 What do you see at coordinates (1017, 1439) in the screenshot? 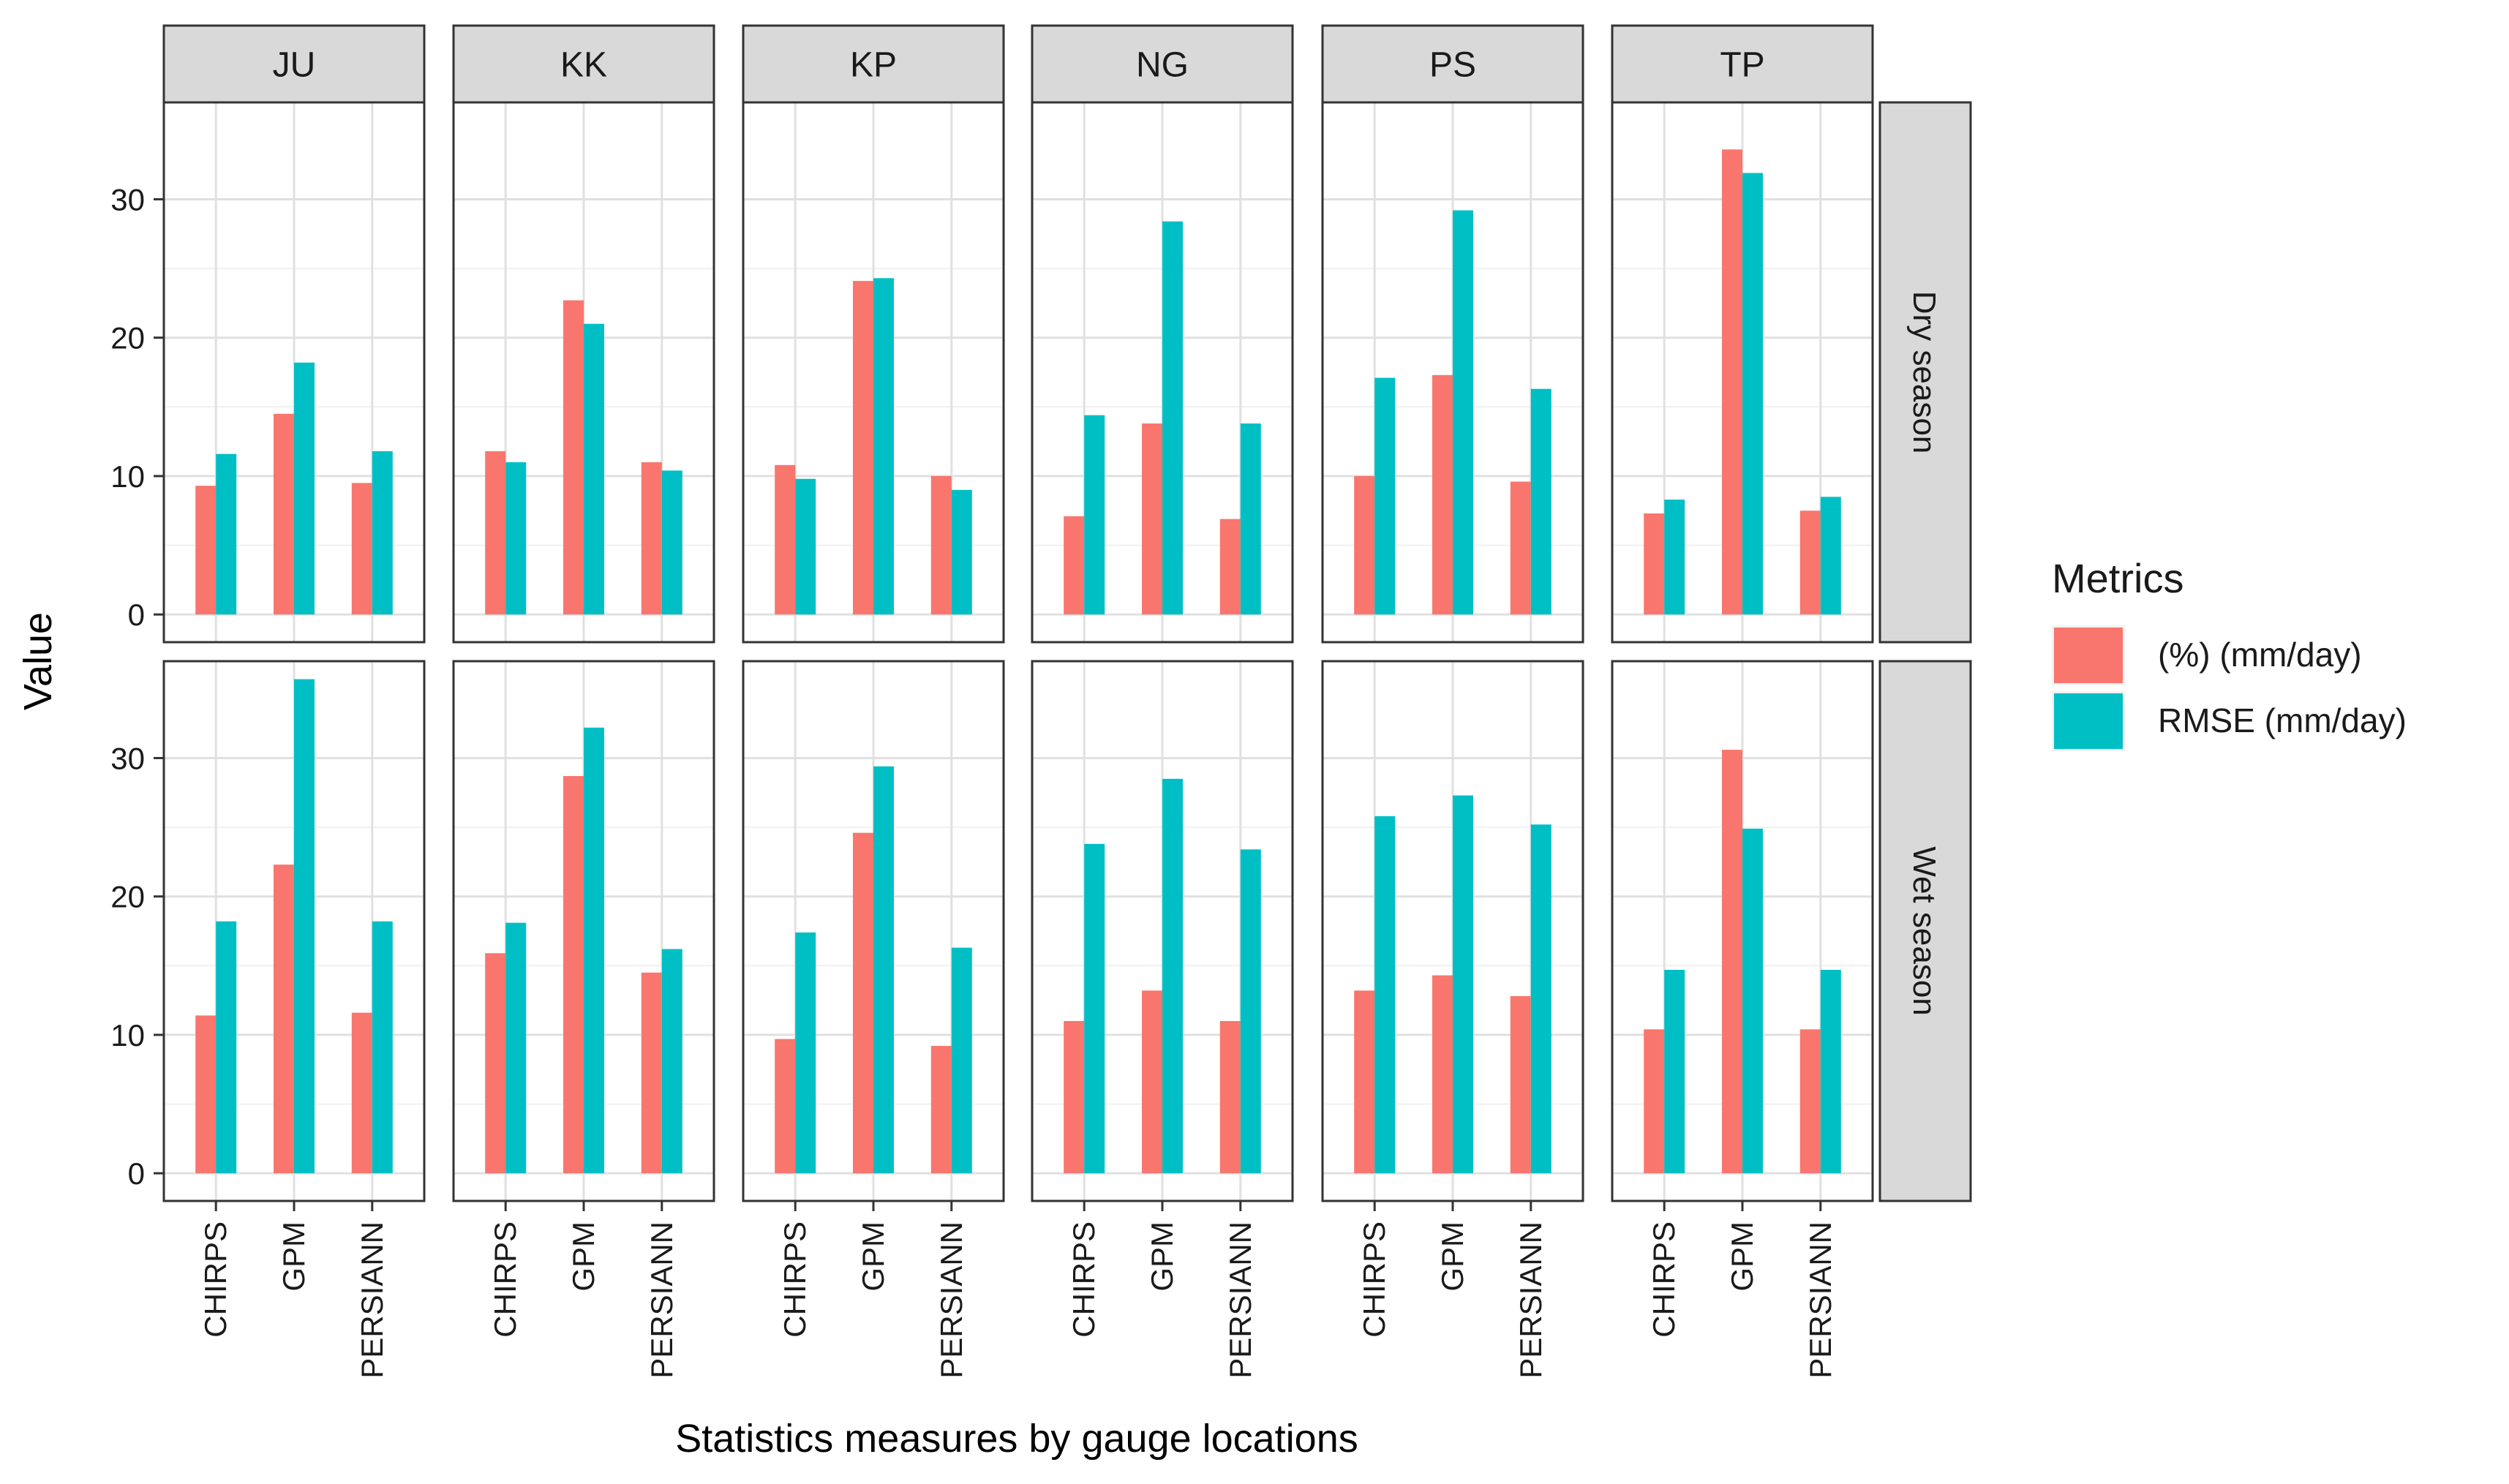
I see `x-axis-title: Statistics measures by gauge locations` at bounding box center [1017, 1439].